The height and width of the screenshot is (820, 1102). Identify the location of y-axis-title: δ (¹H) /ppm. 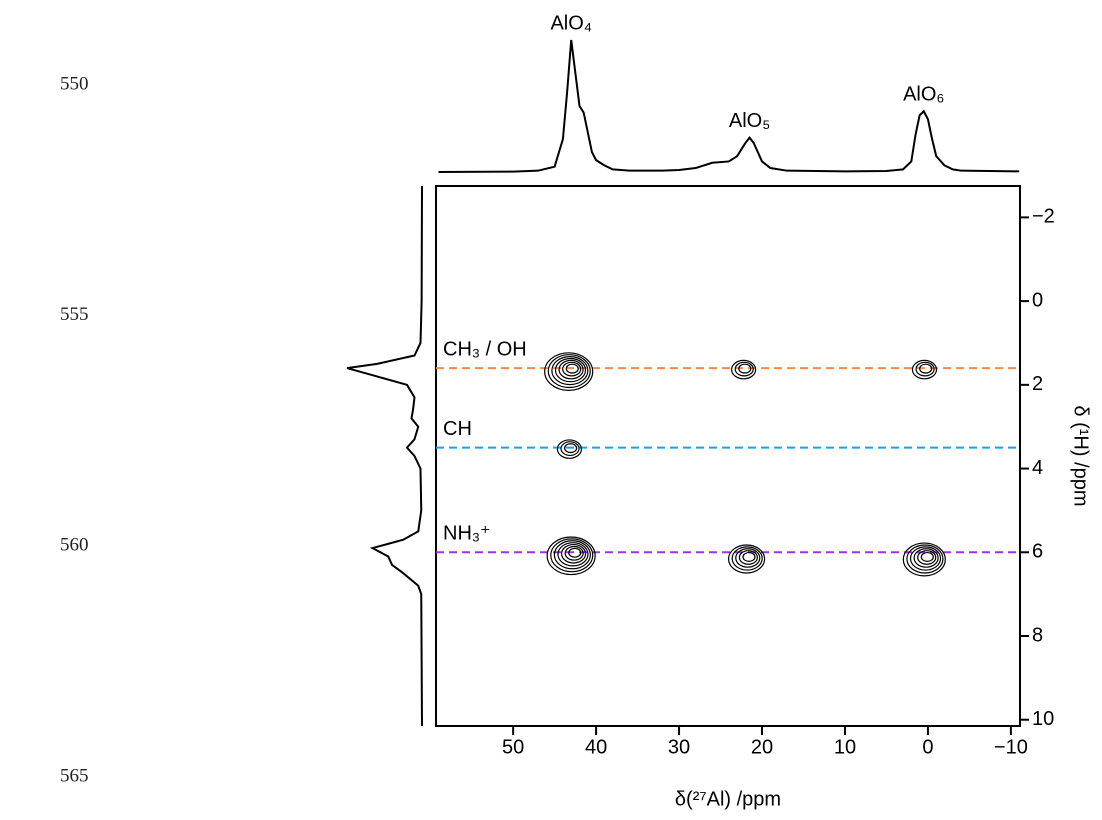
(1081, 455).